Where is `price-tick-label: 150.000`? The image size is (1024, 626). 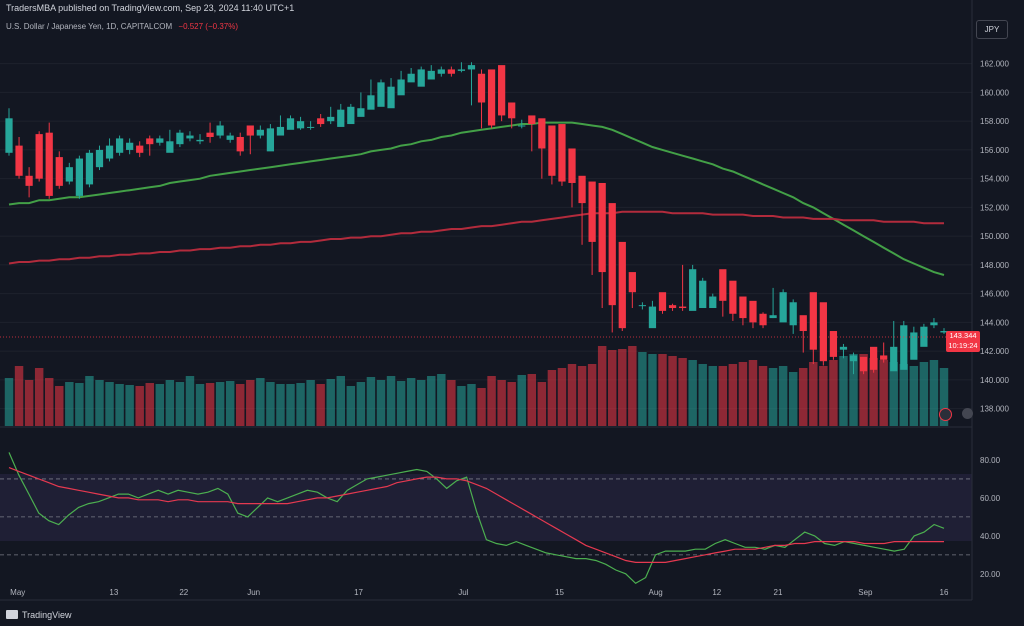
price-tick-label: 150.000 is located at coordinates (994, 236).